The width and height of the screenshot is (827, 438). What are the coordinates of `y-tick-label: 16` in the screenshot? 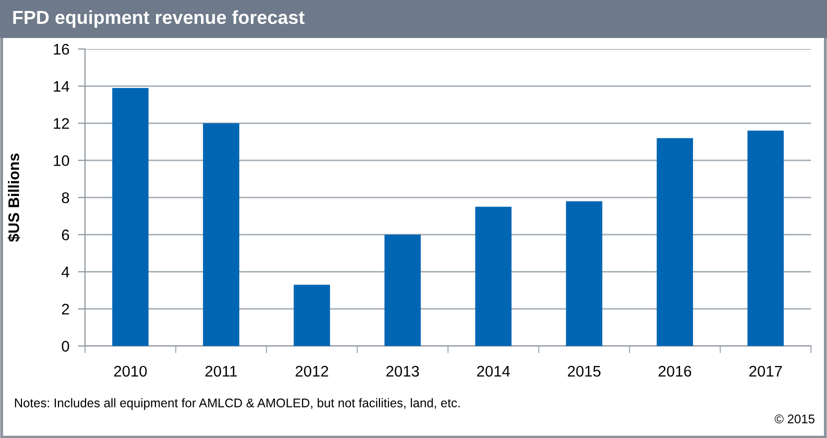 It's located at (62, 49).